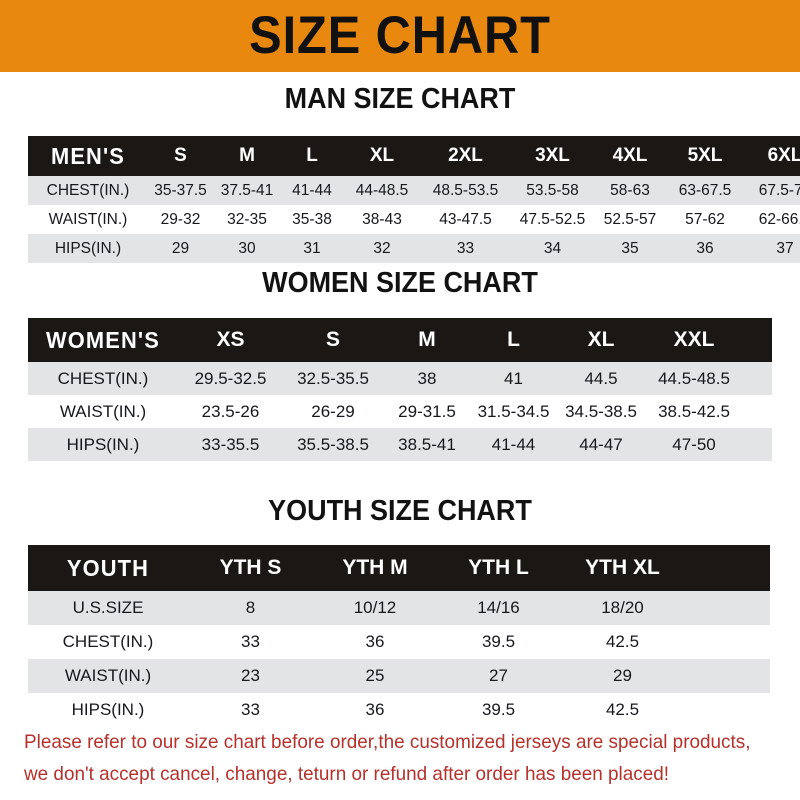  I want to click on women-row-0-cell-3: 41, so click(513, 378).